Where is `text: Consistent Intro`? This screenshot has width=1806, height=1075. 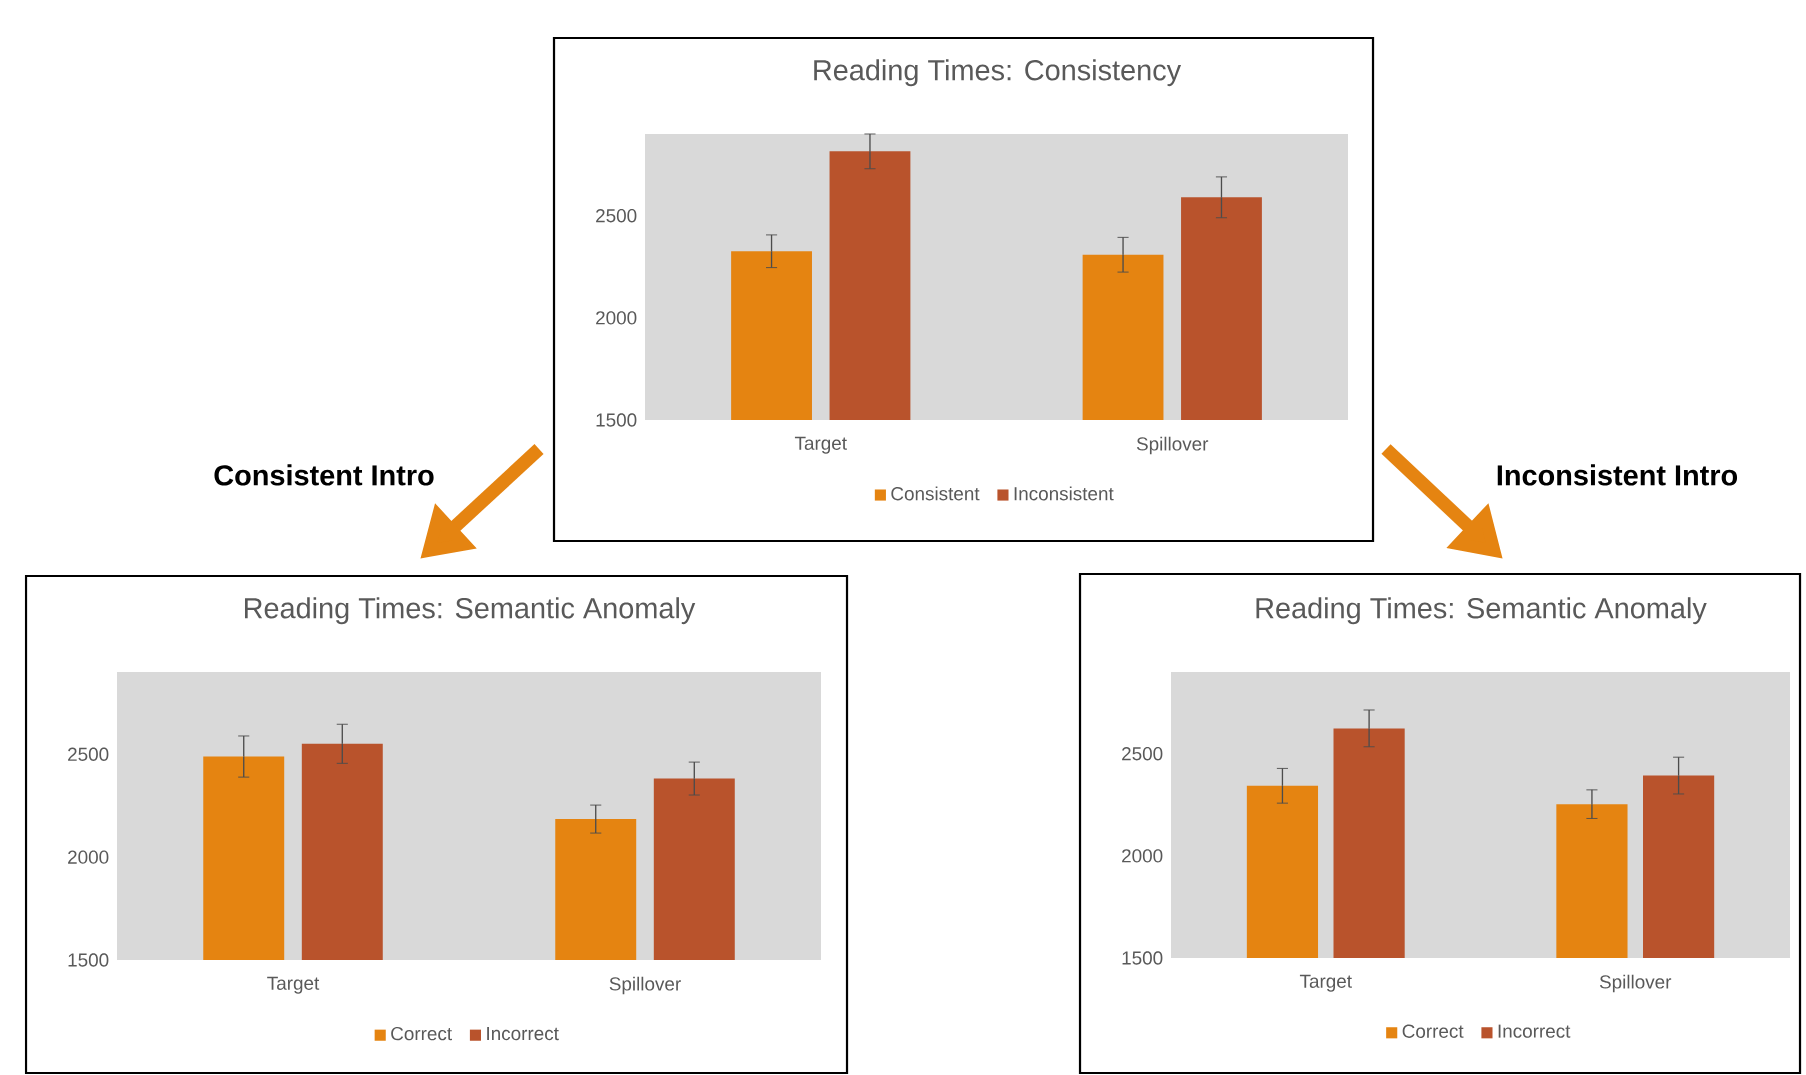 text: Consistent Intro is located at coordinates (324, 475).